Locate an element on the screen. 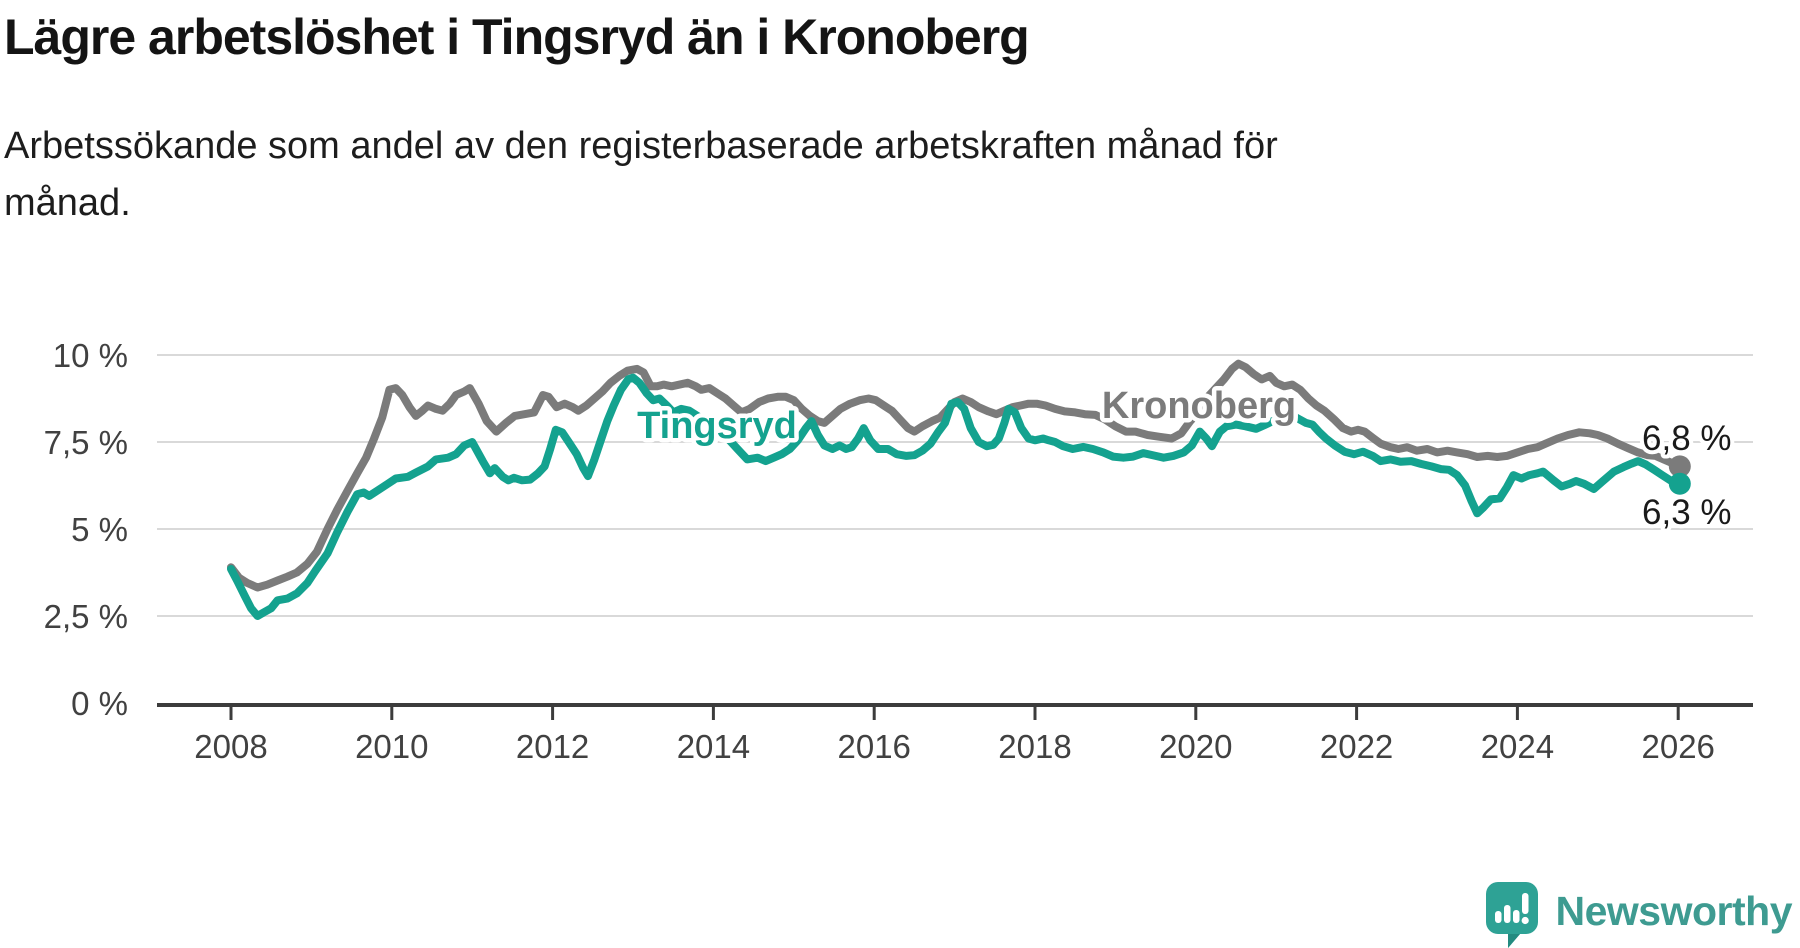 The height and width of the screenshot is (948, 1800). kronoberg-end-value-label: 6,8 % is located at coordinates (1687, 438).